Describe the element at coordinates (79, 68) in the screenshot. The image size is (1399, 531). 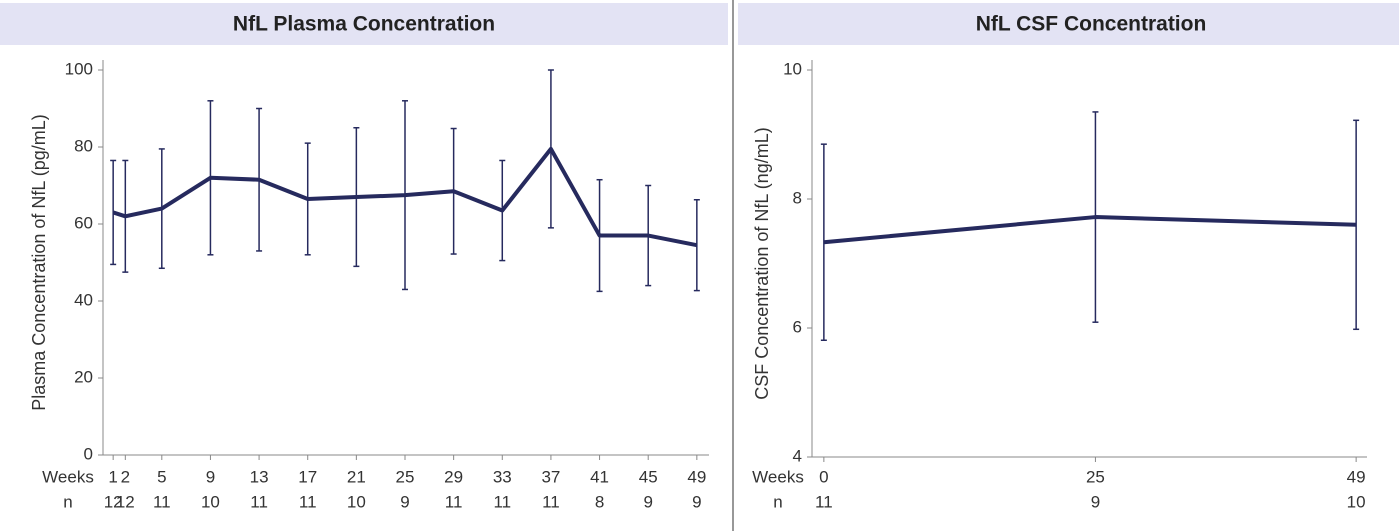
I see `y-tick-label: 100` at that location.